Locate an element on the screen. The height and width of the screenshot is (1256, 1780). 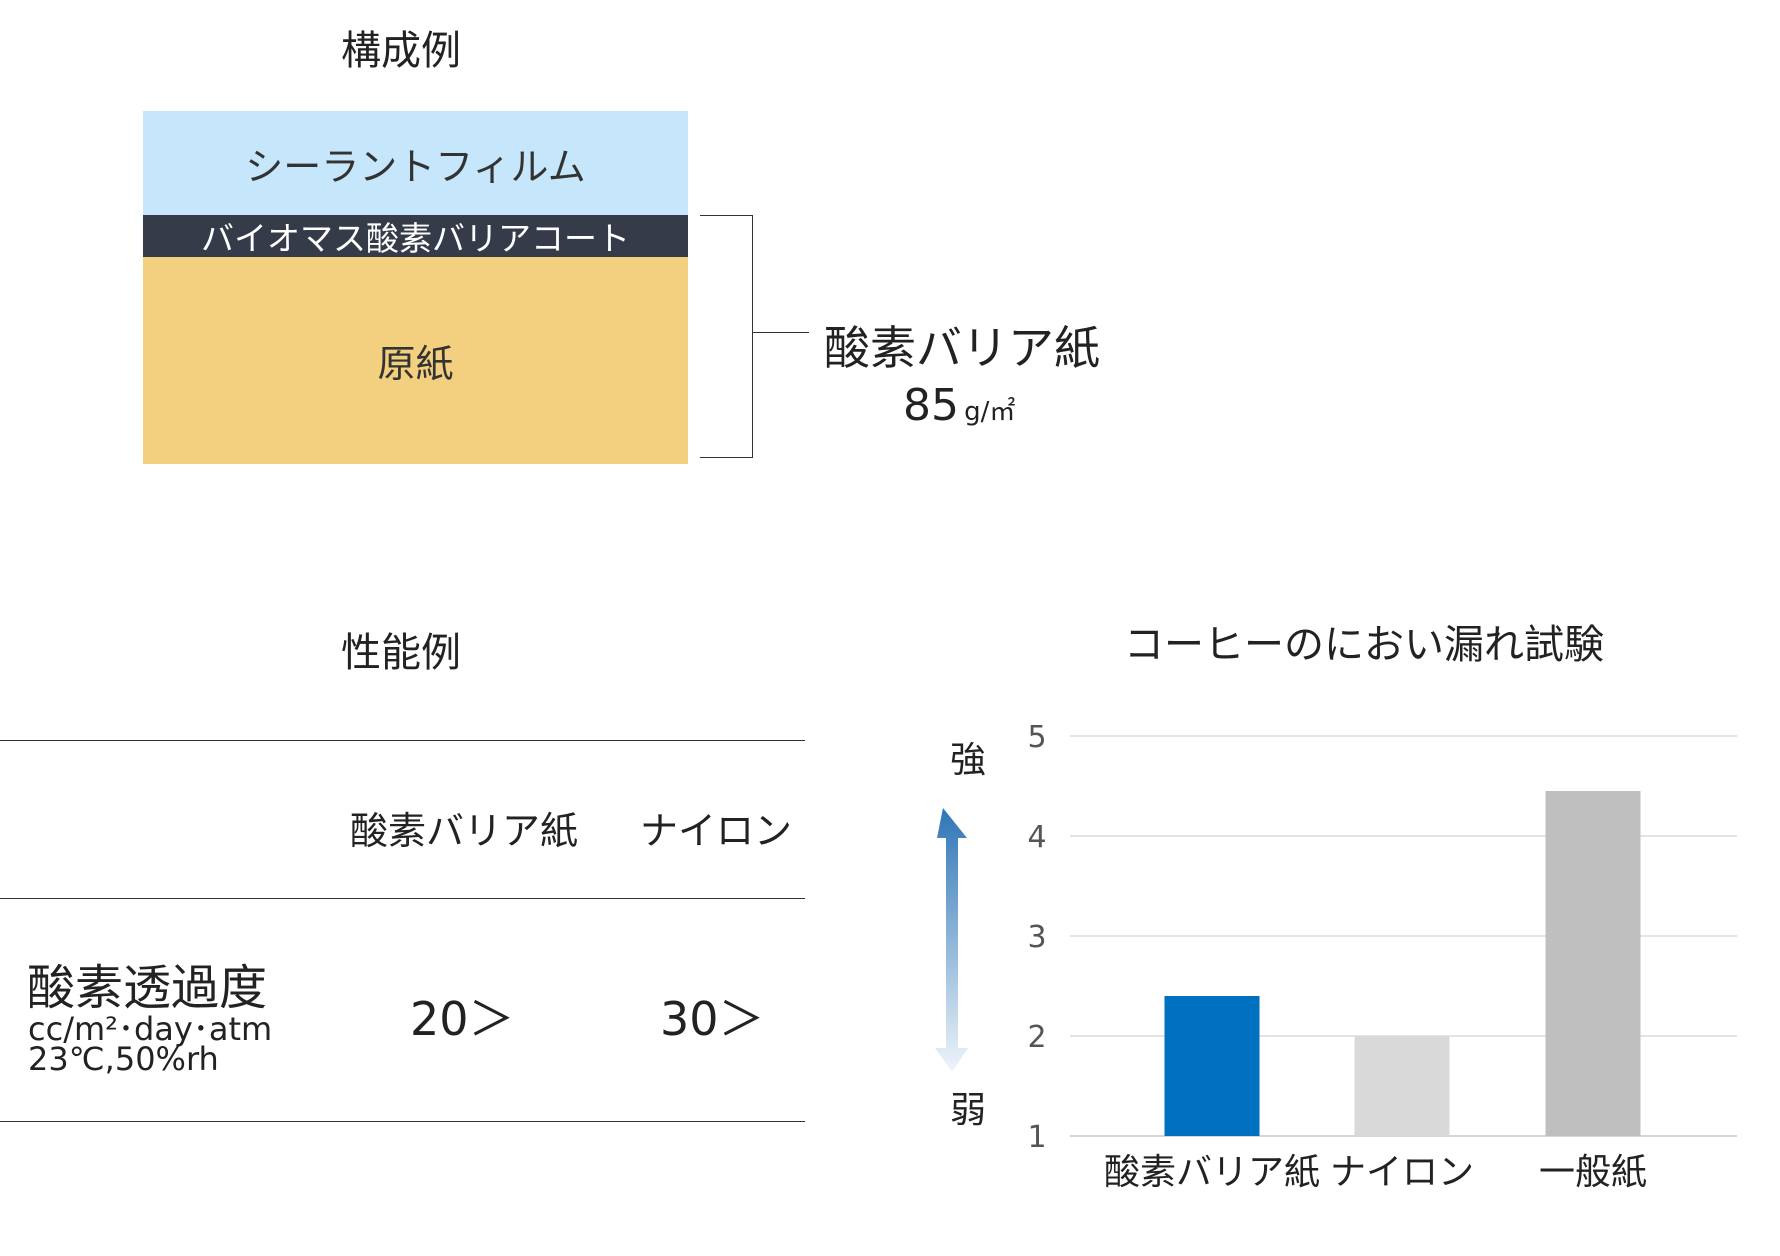
table-header-rule is located at coordinates (402, 898).